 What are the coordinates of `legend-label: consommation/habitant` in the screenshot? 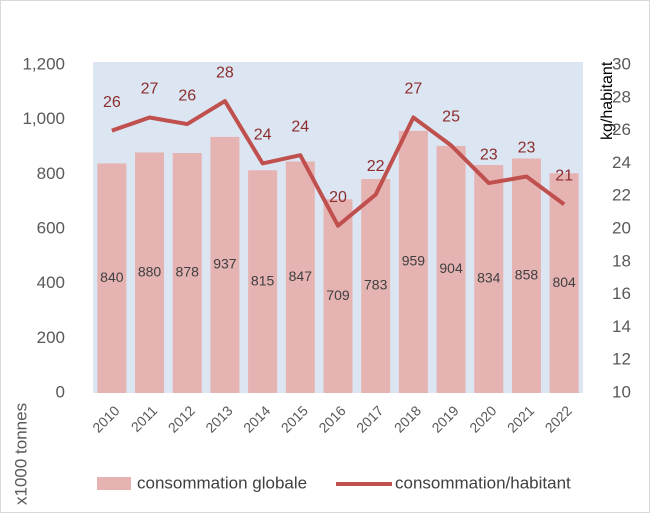 It's located at (483, 482).